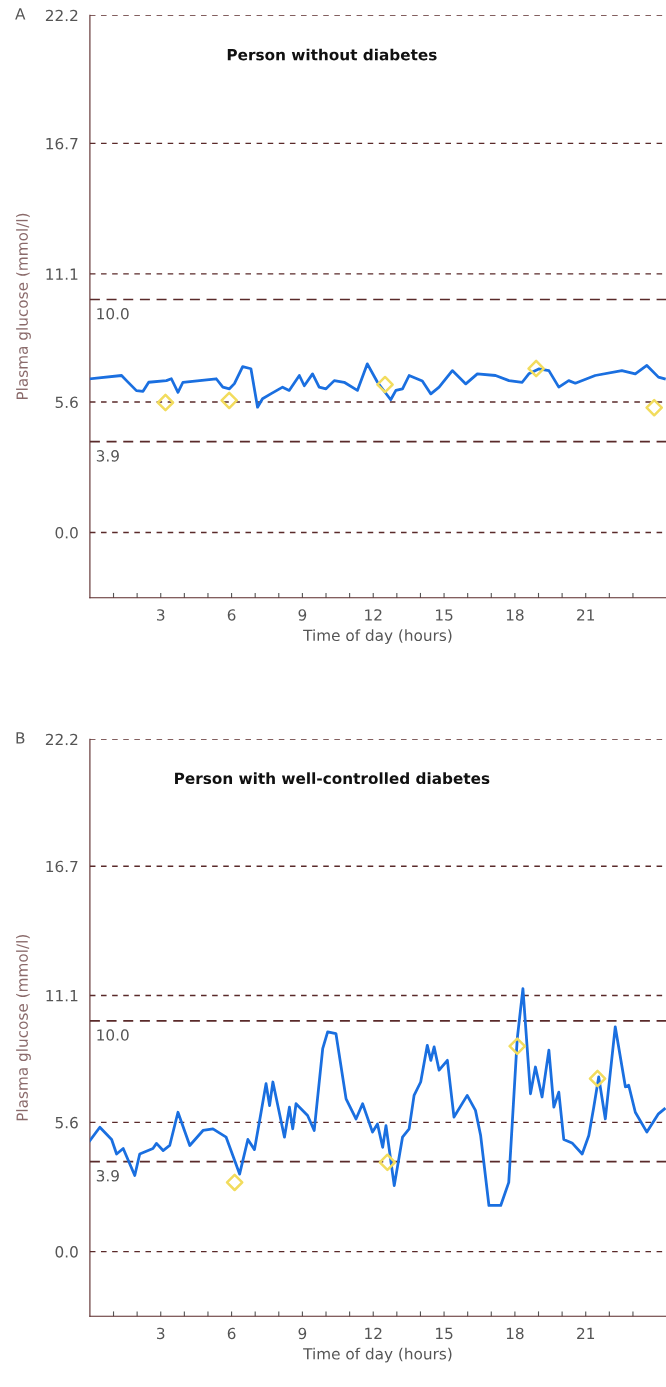 The width and height of the screenshot is (666, 1387). What do you see at coordinates (332, 54) in the screenshot?
I see `text: Person without diabetes` at bounding box center [332, 54].